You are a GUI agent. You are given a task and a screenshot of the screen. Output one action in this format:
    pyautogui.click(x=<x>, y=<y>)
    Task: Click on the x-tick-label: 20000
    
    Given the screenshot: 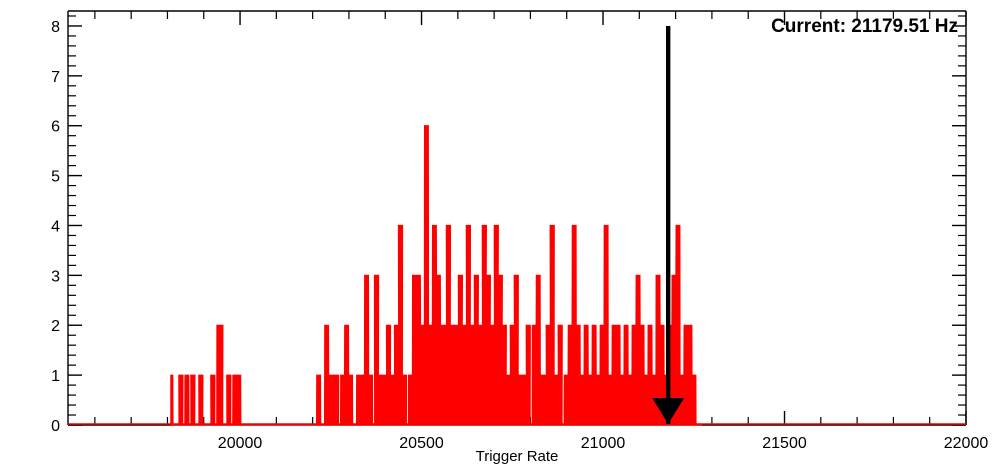 What is the action you would take?
    pyautogui.click(x=240, y=443)
    